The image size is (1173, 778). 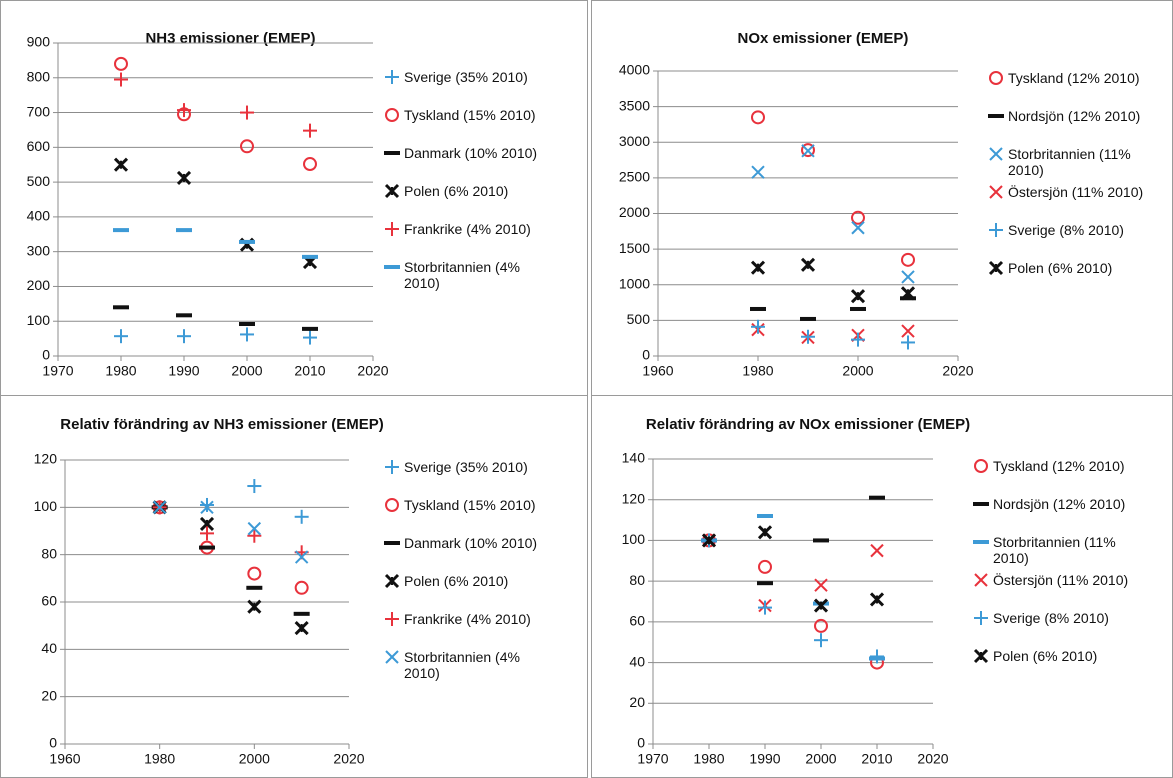 I want to click on x-tick-label: 2000, so click(x=857, y=371).